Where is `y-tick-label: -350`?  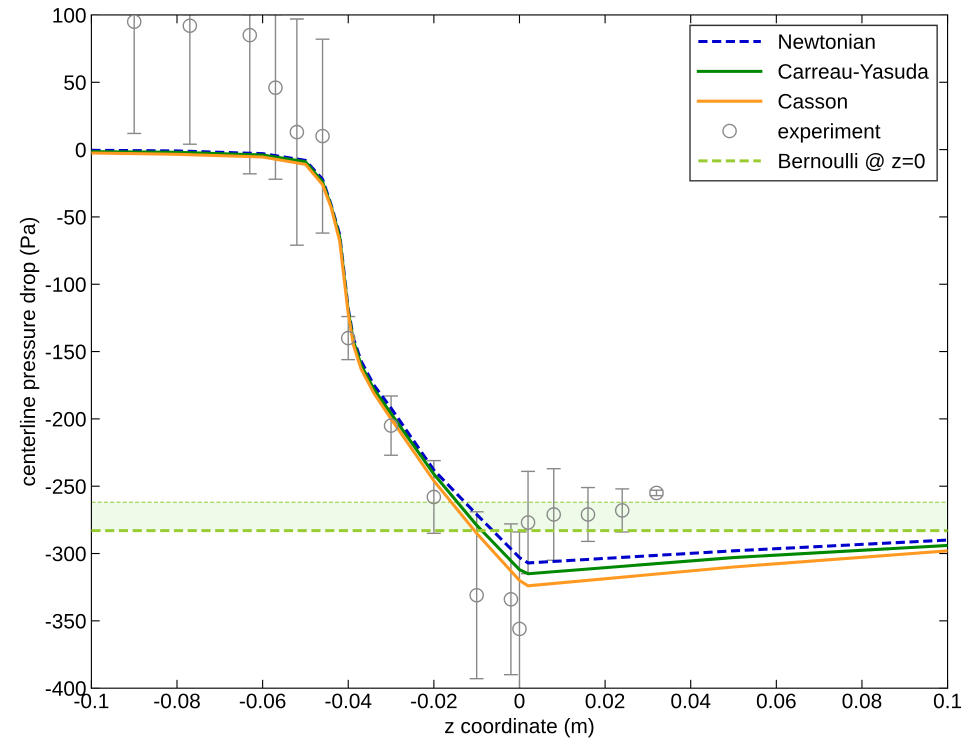 y-tick-label: -350 is located at coordinates (66, 621).